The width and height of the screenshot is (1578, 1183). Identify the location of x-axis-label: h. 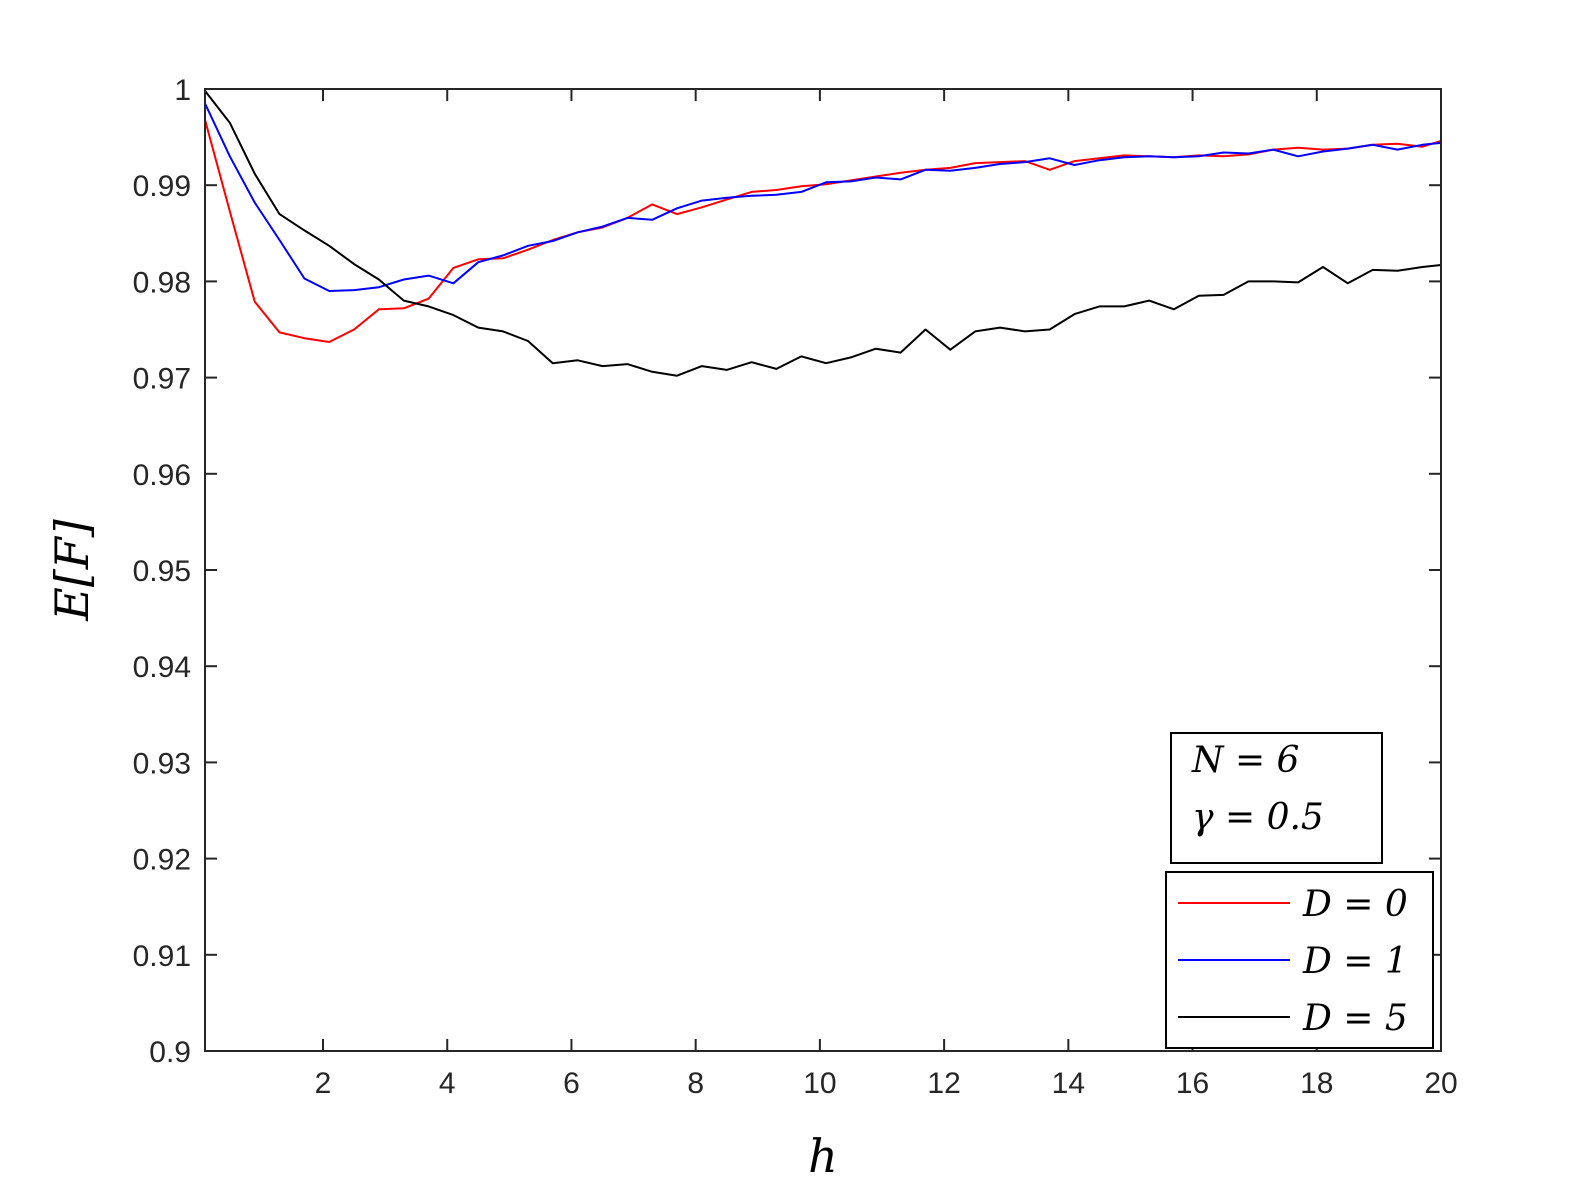
(823, 1156).